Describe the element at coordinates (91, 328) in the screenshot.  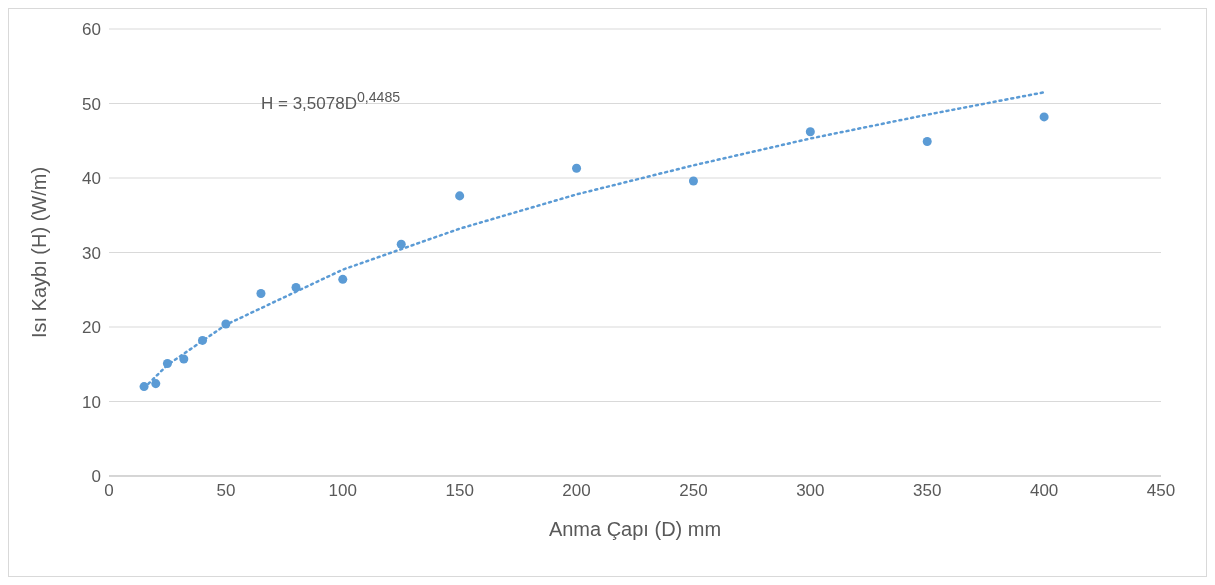
I see `y-tick-label: 20` at that location.